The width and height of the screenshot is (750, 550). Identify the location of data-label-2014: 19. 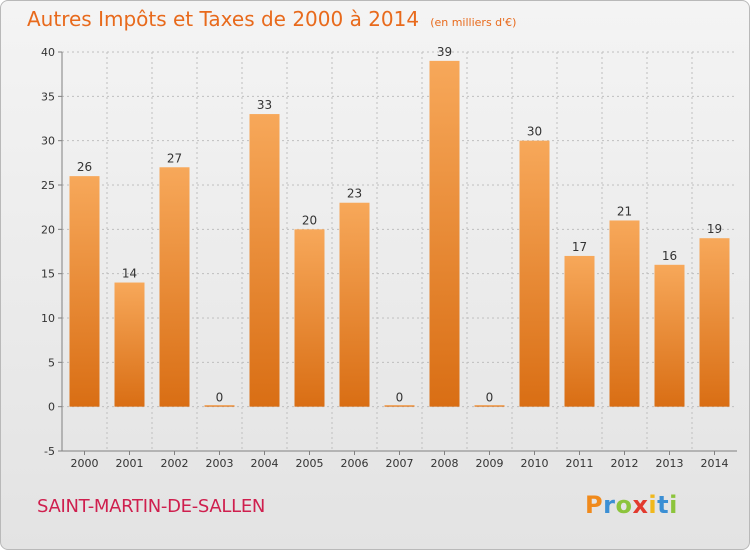
(714, 229).